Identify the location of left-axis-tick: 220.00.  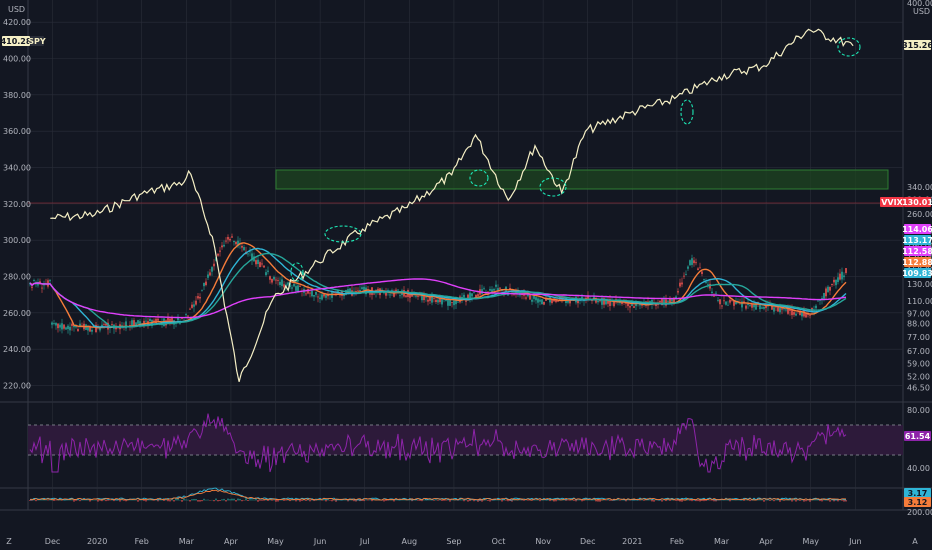
(17, 385).